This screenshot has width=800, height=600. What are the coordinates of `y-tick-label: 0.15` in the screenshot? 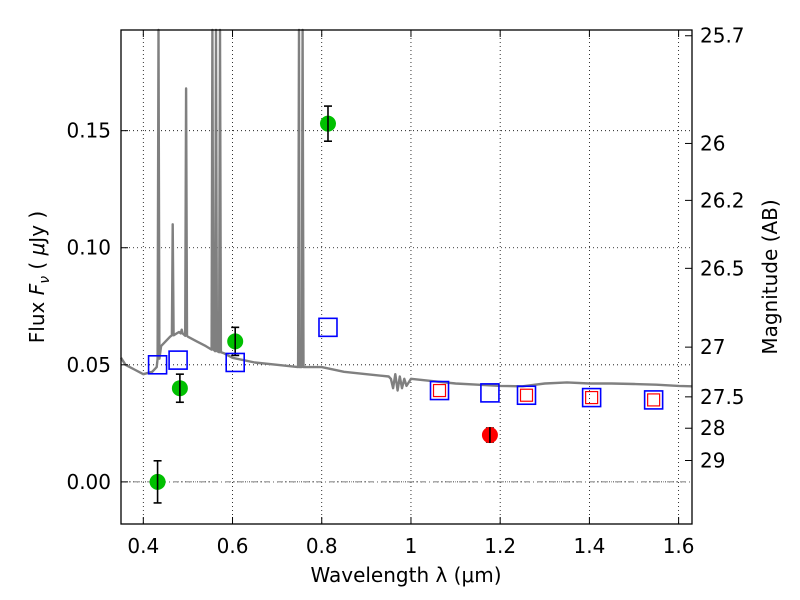 It's located at (88, 131).